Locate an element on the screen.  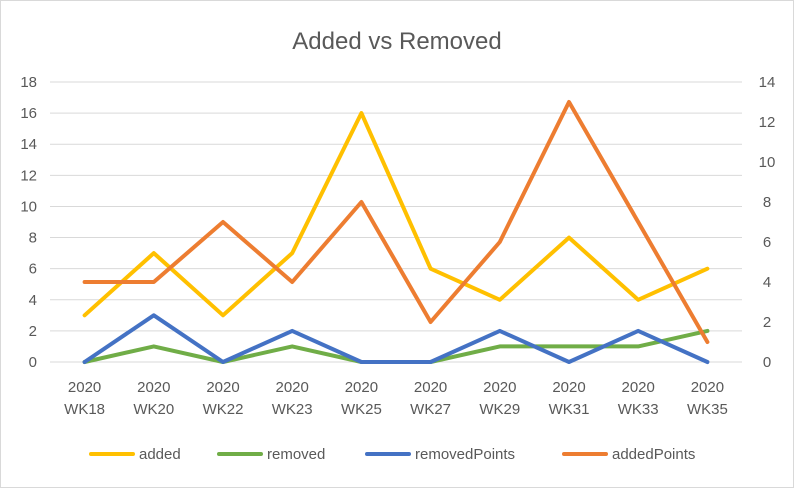
x-tick-label: WK35 is located at coordinates (707, 409).